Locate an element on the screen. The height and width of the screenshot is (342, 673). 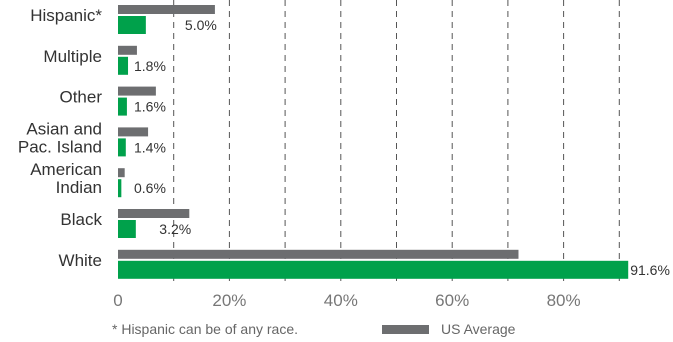
bar-value-asian-pac-island is located at coordinates (122, 147).